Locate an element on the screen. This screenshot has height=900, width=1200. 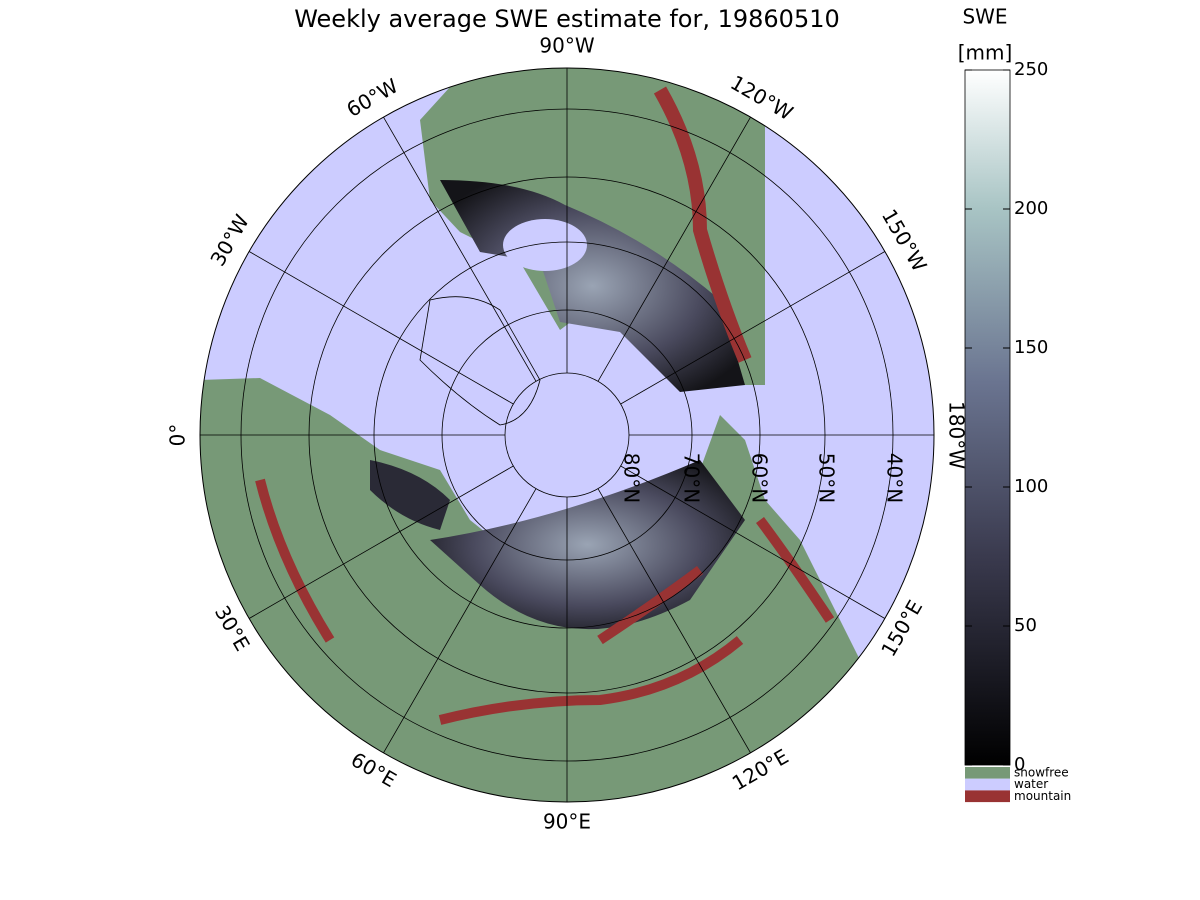
greenland is located at coordinates (480, 361).